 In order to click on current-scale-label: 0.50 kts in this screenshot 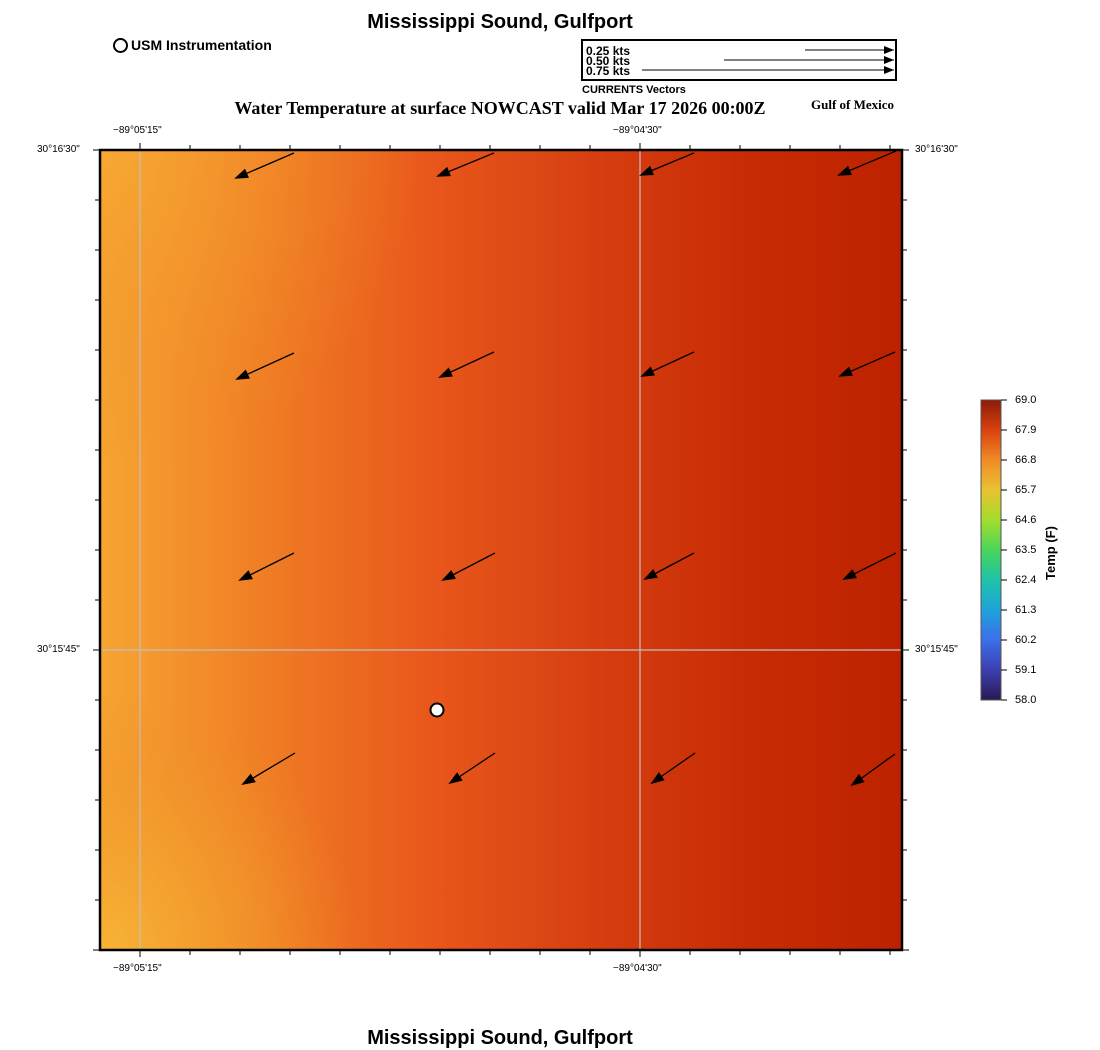, I will do `click(608, 61)`.